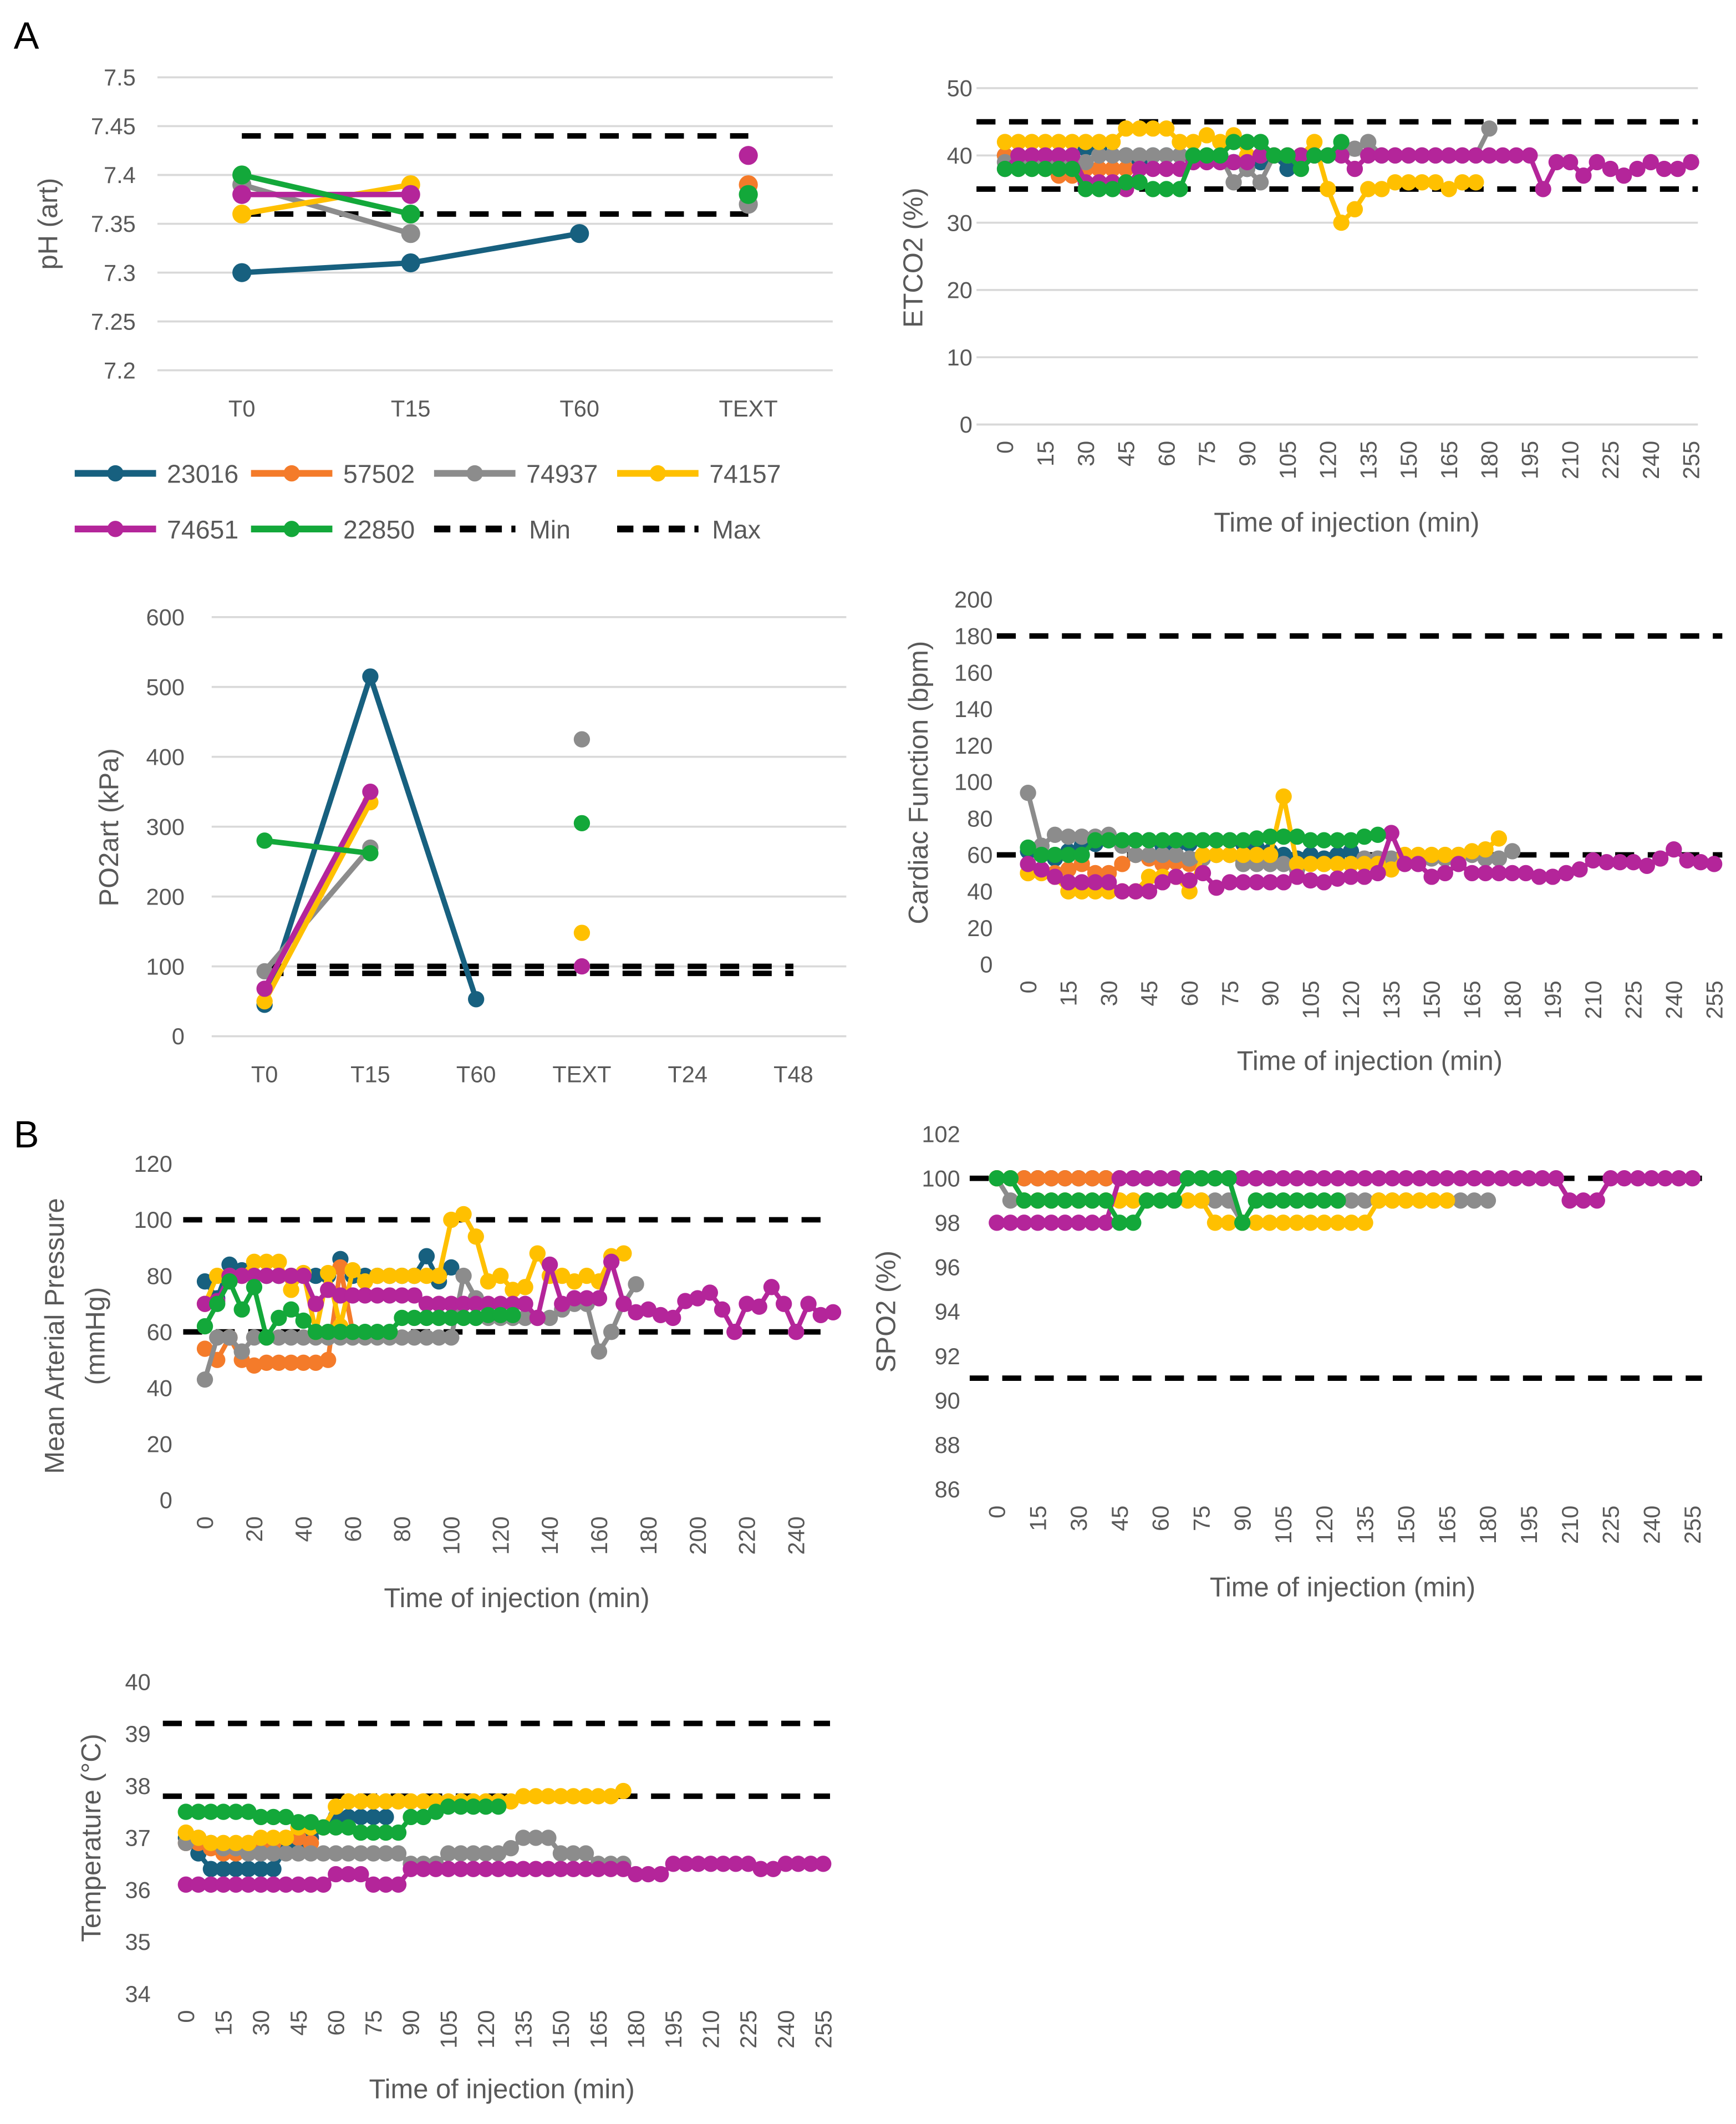 Image resolution: width=1736 pixels, height=2124 pixels. Describe the element at coordinates (1069, 993) in the screenshot. I see `x-tick-label: 15` at that location.